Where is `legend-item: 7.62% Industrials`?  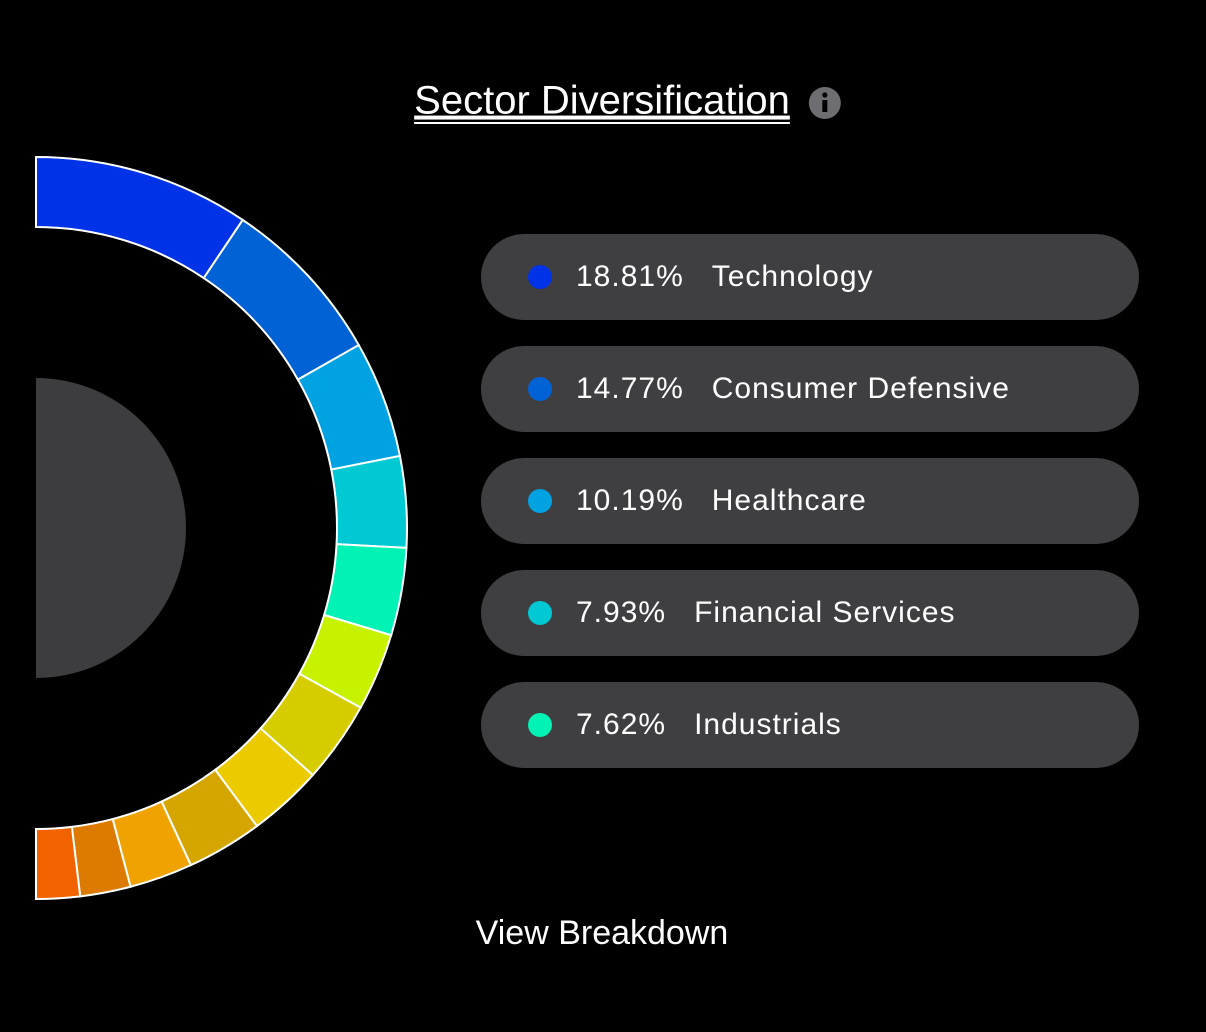
legend-item: 7.62% Industrials is located at coordinates (810, 725).